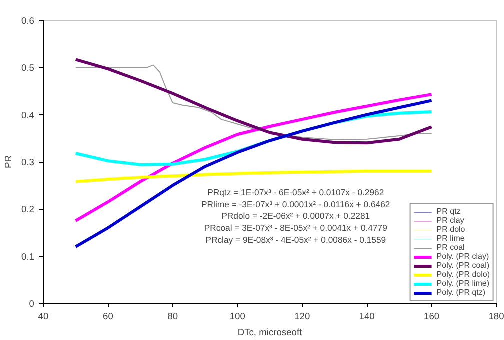 The height and width of the screenshot is (340, 504). What do you see at coordinates (296, 228) in the screenshot?
I see `annotation: PRcoal = 3E-07x³ - 8E-05x² + 0.0041x + 0.4779` at bounding box center [296, 228].